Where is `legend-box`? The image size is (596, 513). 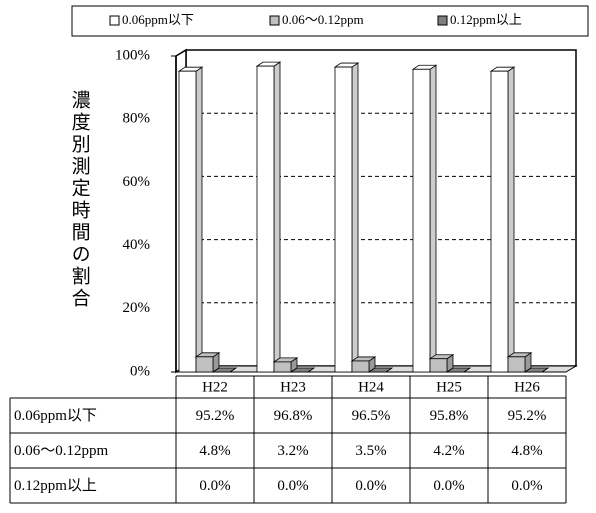
legend-box is located at coordinates (330, 21).